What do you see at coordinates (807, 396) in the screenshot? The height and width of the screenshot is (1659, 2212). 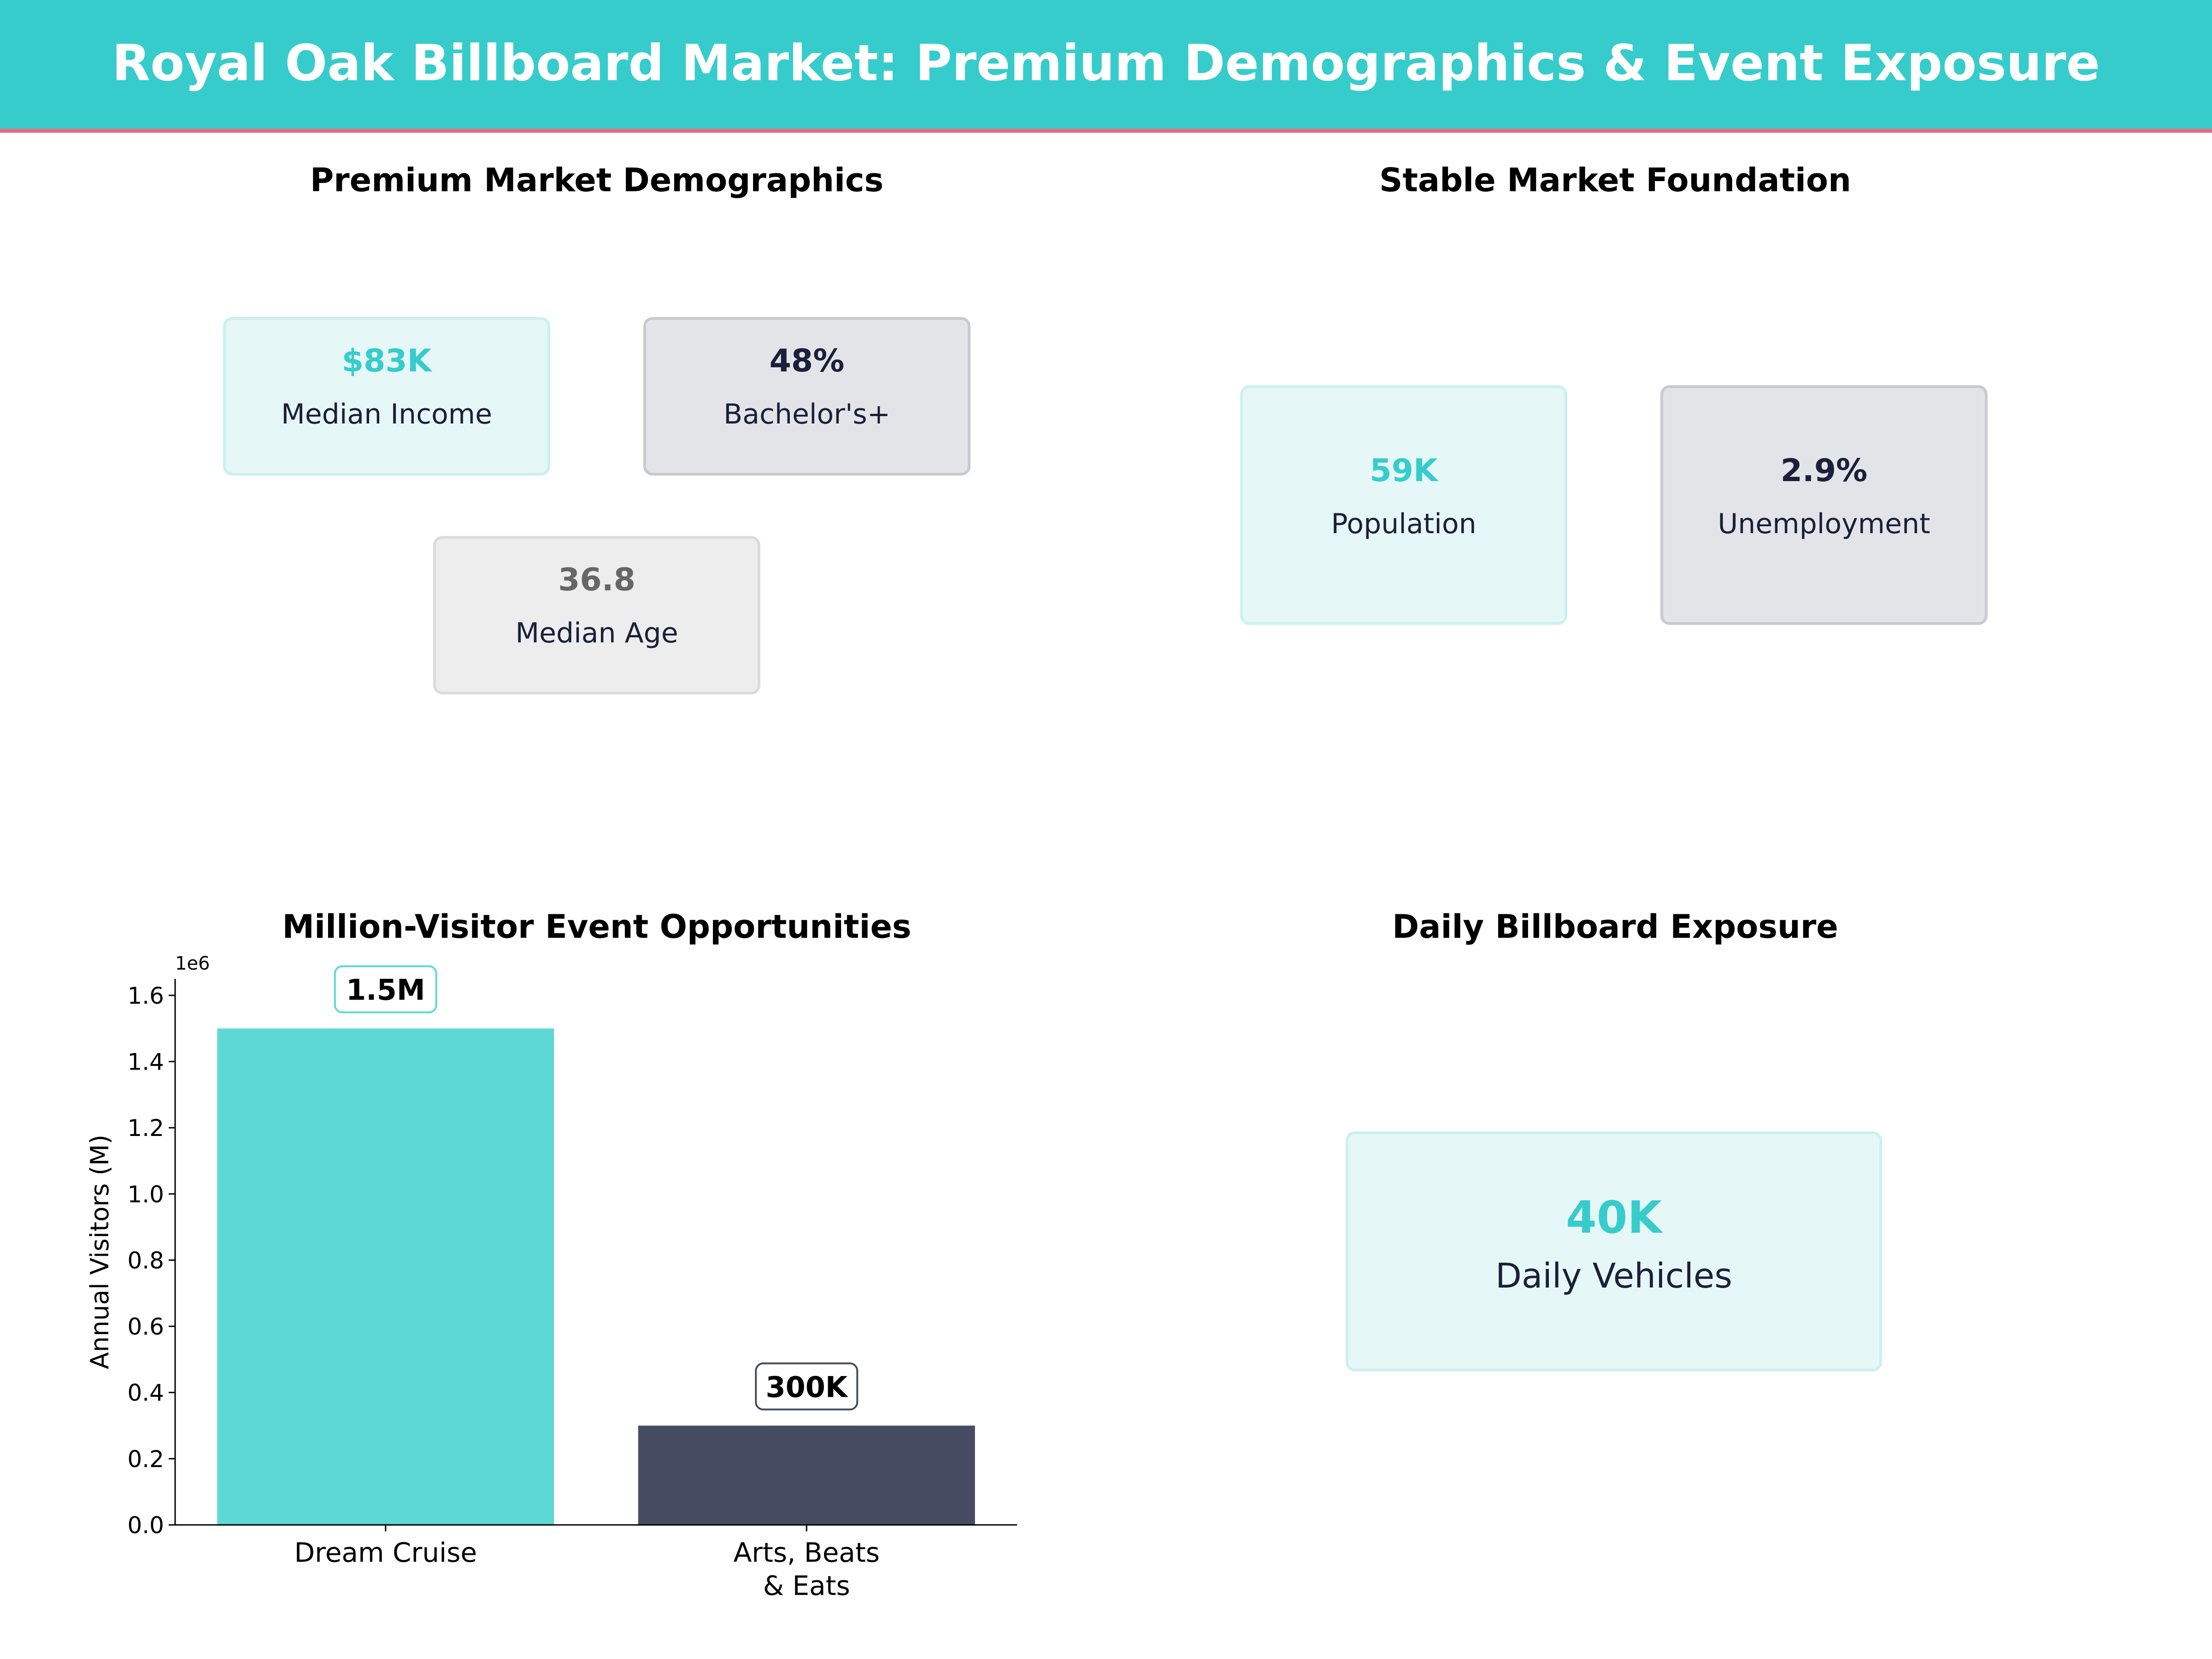 I see `bachelors-card: 48% Bachelor's+` at bounding box center [807, 396].